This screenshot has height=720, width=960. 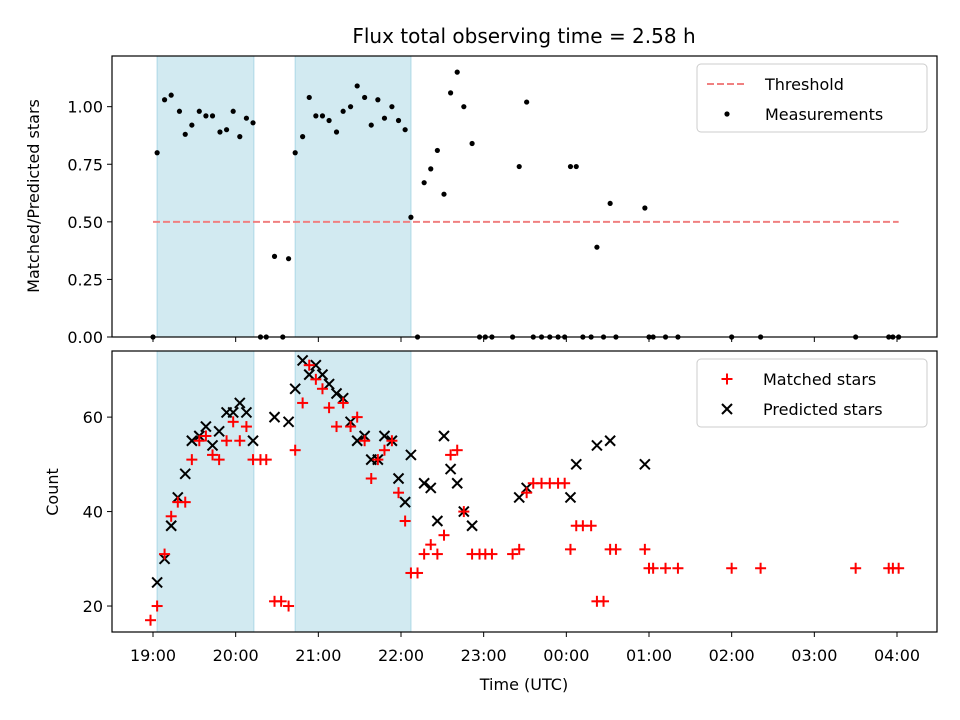 What do you see at coordinates (318, 655) in the screenshot?
I see `x-tick-label: 21:00` at bounding box center [318, 655].